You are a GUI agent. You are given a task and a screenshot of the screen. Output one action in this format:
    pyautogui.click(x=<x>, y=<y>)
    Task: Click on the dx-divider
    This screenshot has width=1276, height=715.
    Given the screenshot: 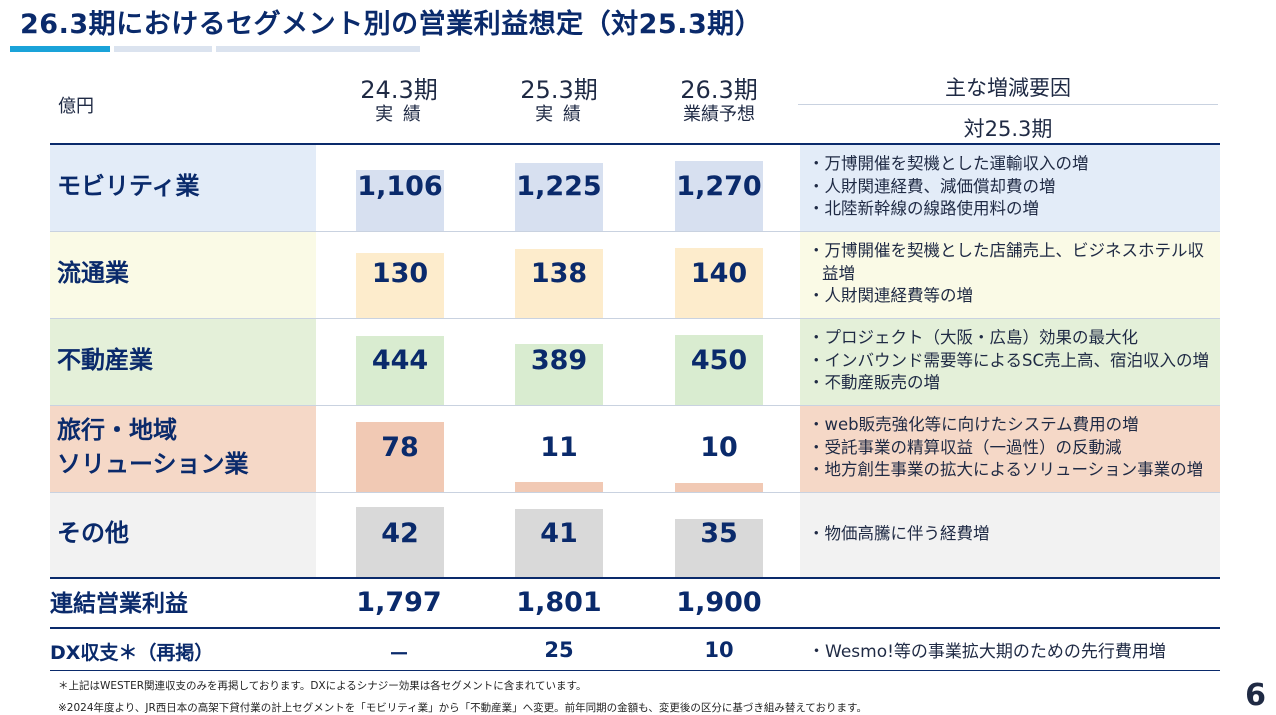 What is the action you would take?
    pyautogui.click(x=635, y=628)
    